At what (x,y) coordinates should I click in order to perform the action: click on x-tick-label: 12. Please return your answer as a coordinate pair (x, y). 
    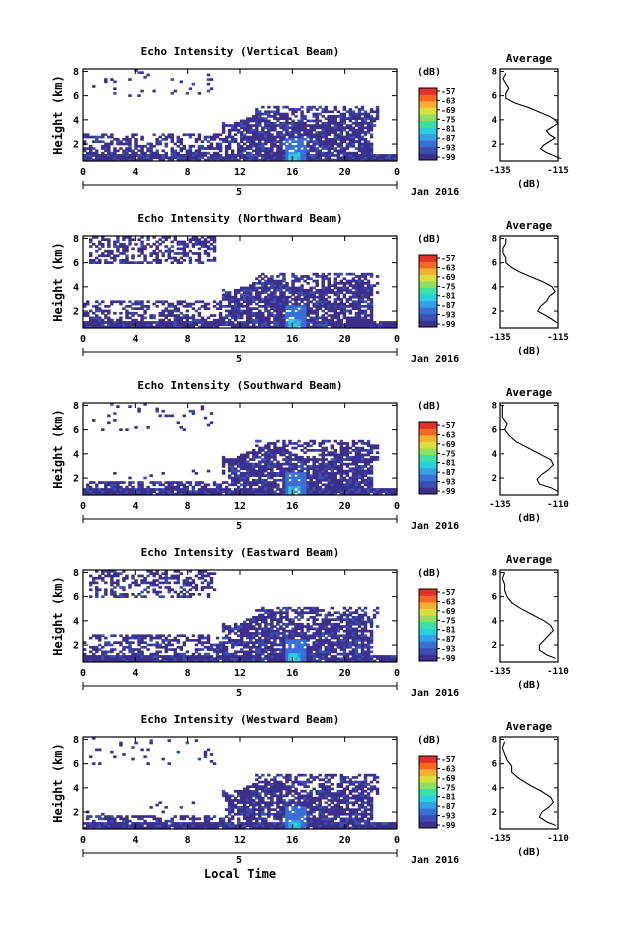
    Looking at the image, I should click on (240, 339).